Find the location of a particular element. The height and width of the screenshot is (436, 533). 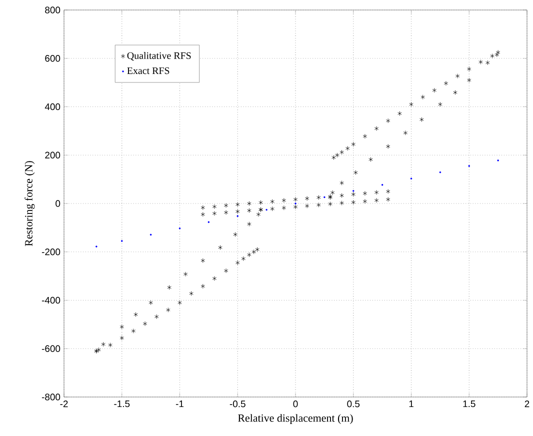

y-tick-label: -600 is located at coordinates (51, 348).